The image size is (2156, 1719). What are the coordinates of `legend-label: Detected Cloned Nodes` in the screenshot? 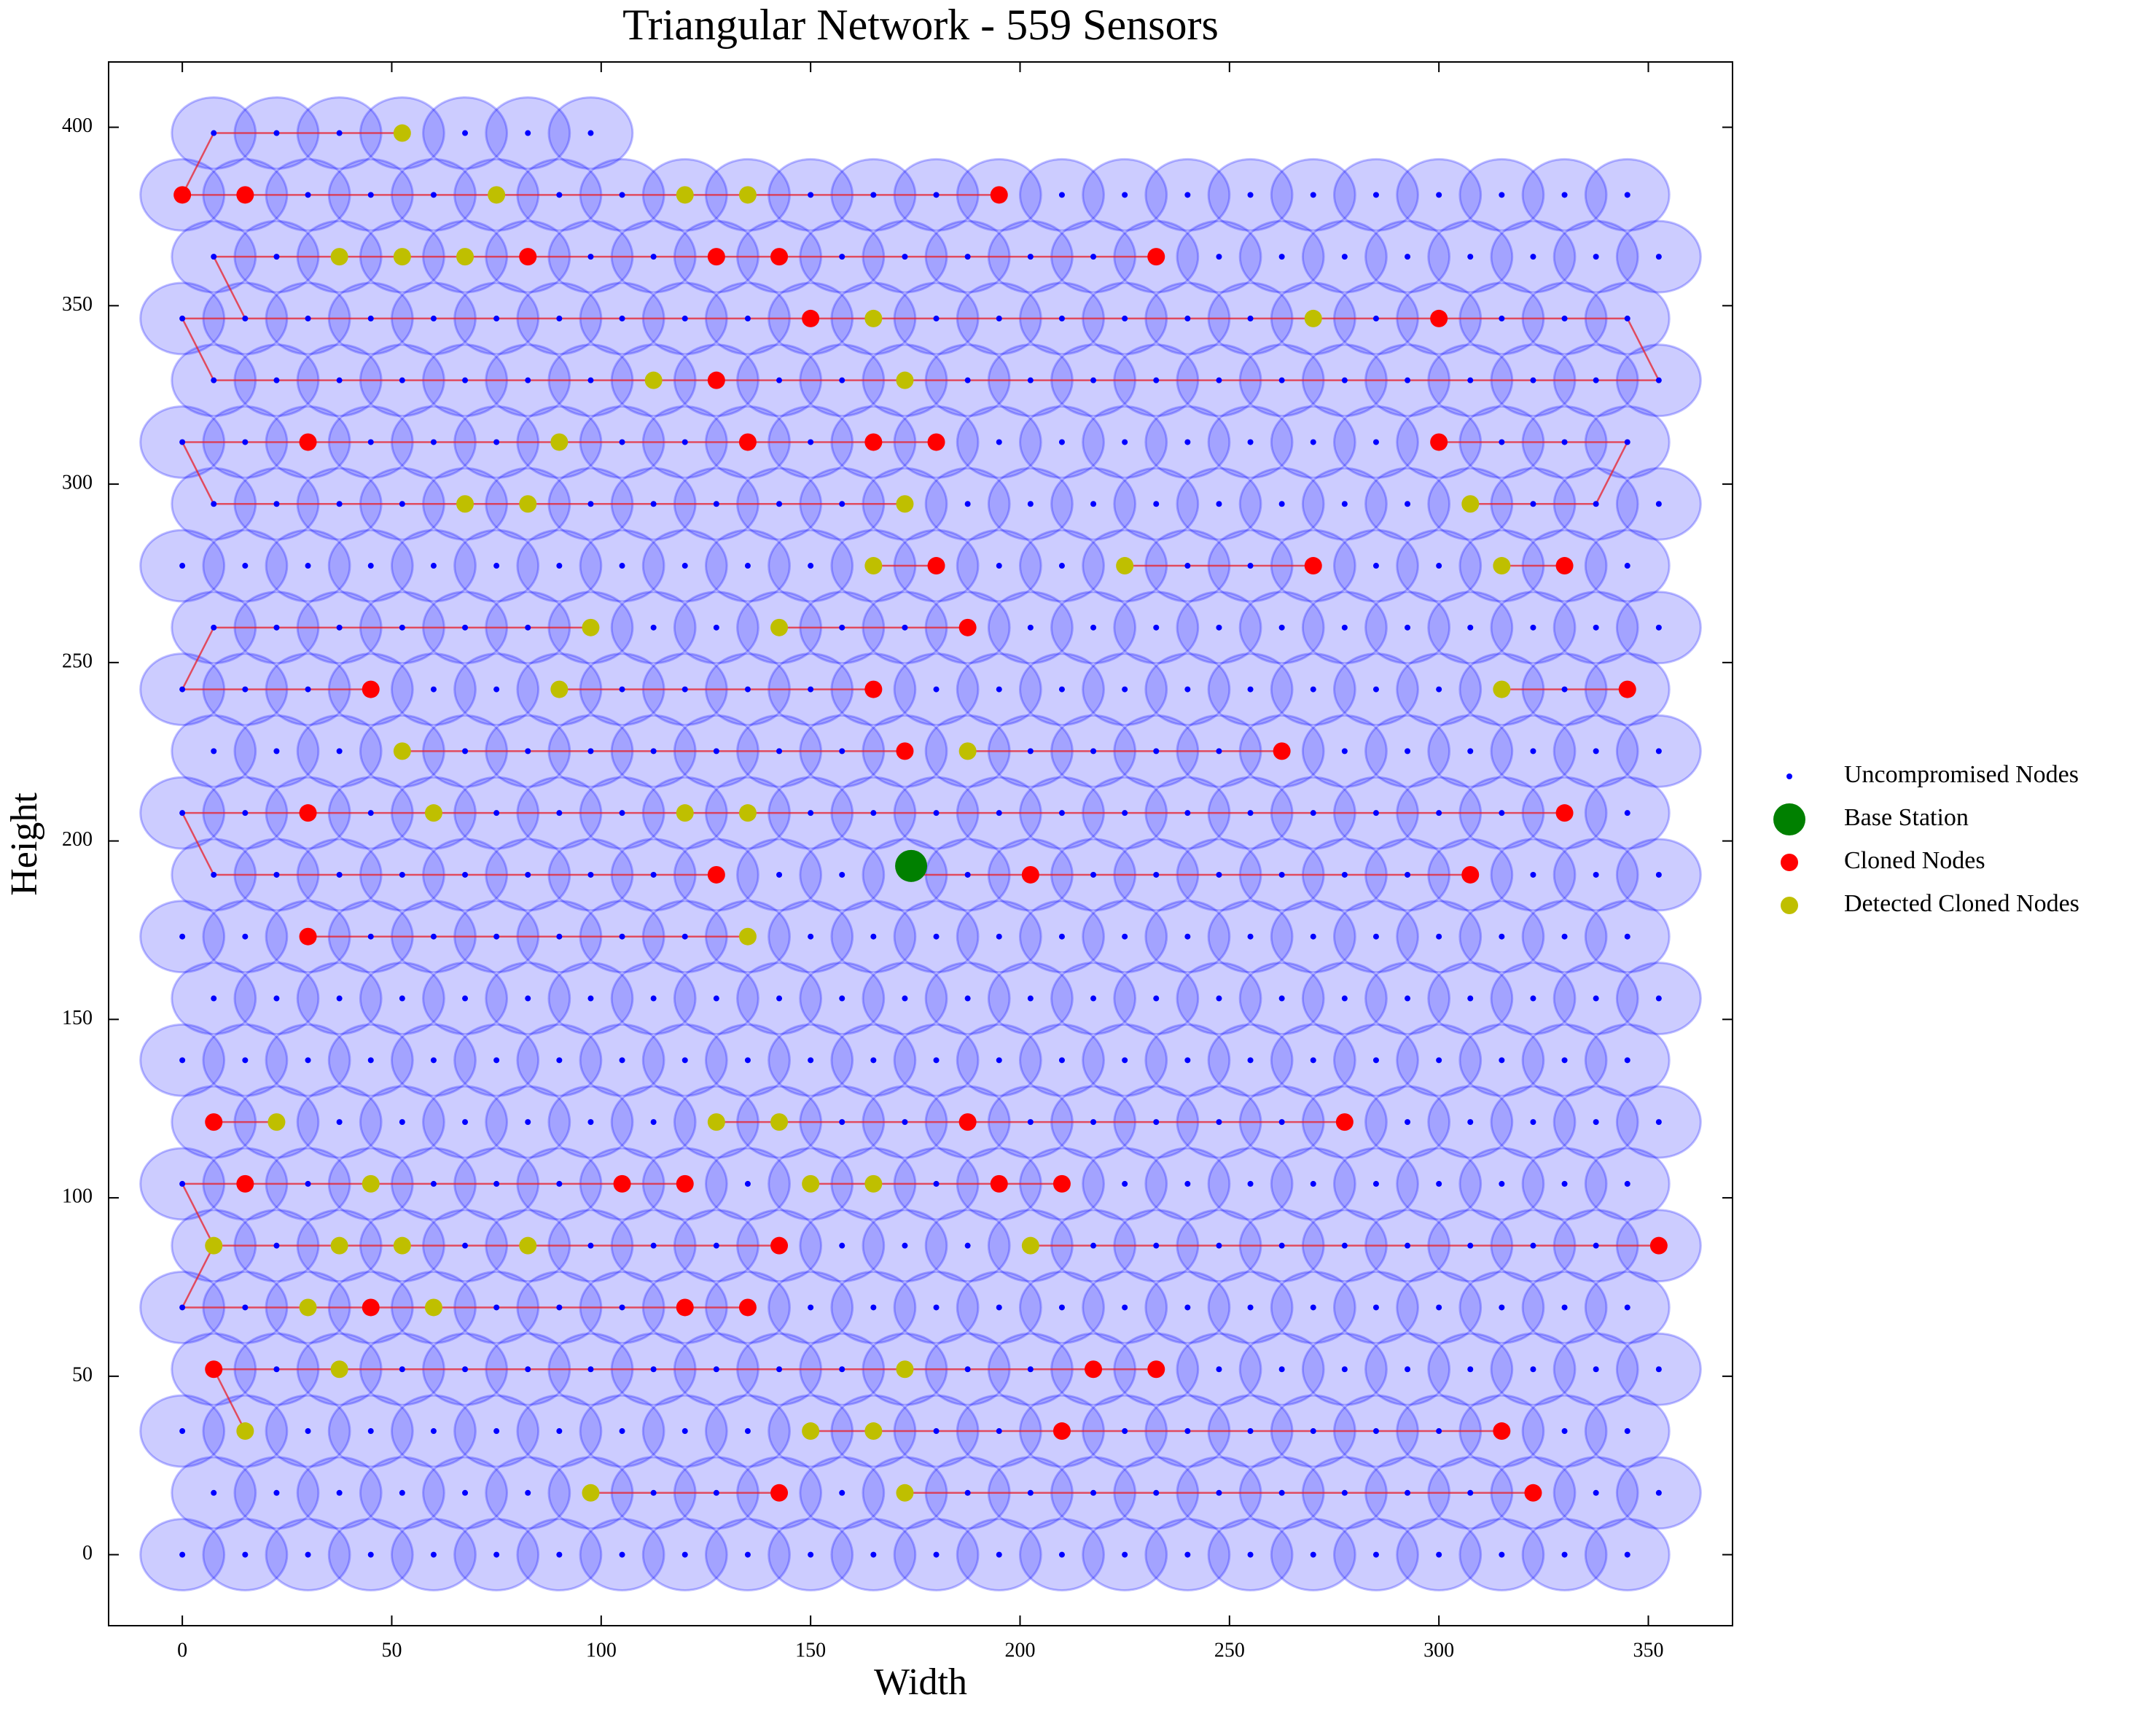 It's located at (1961, 903).